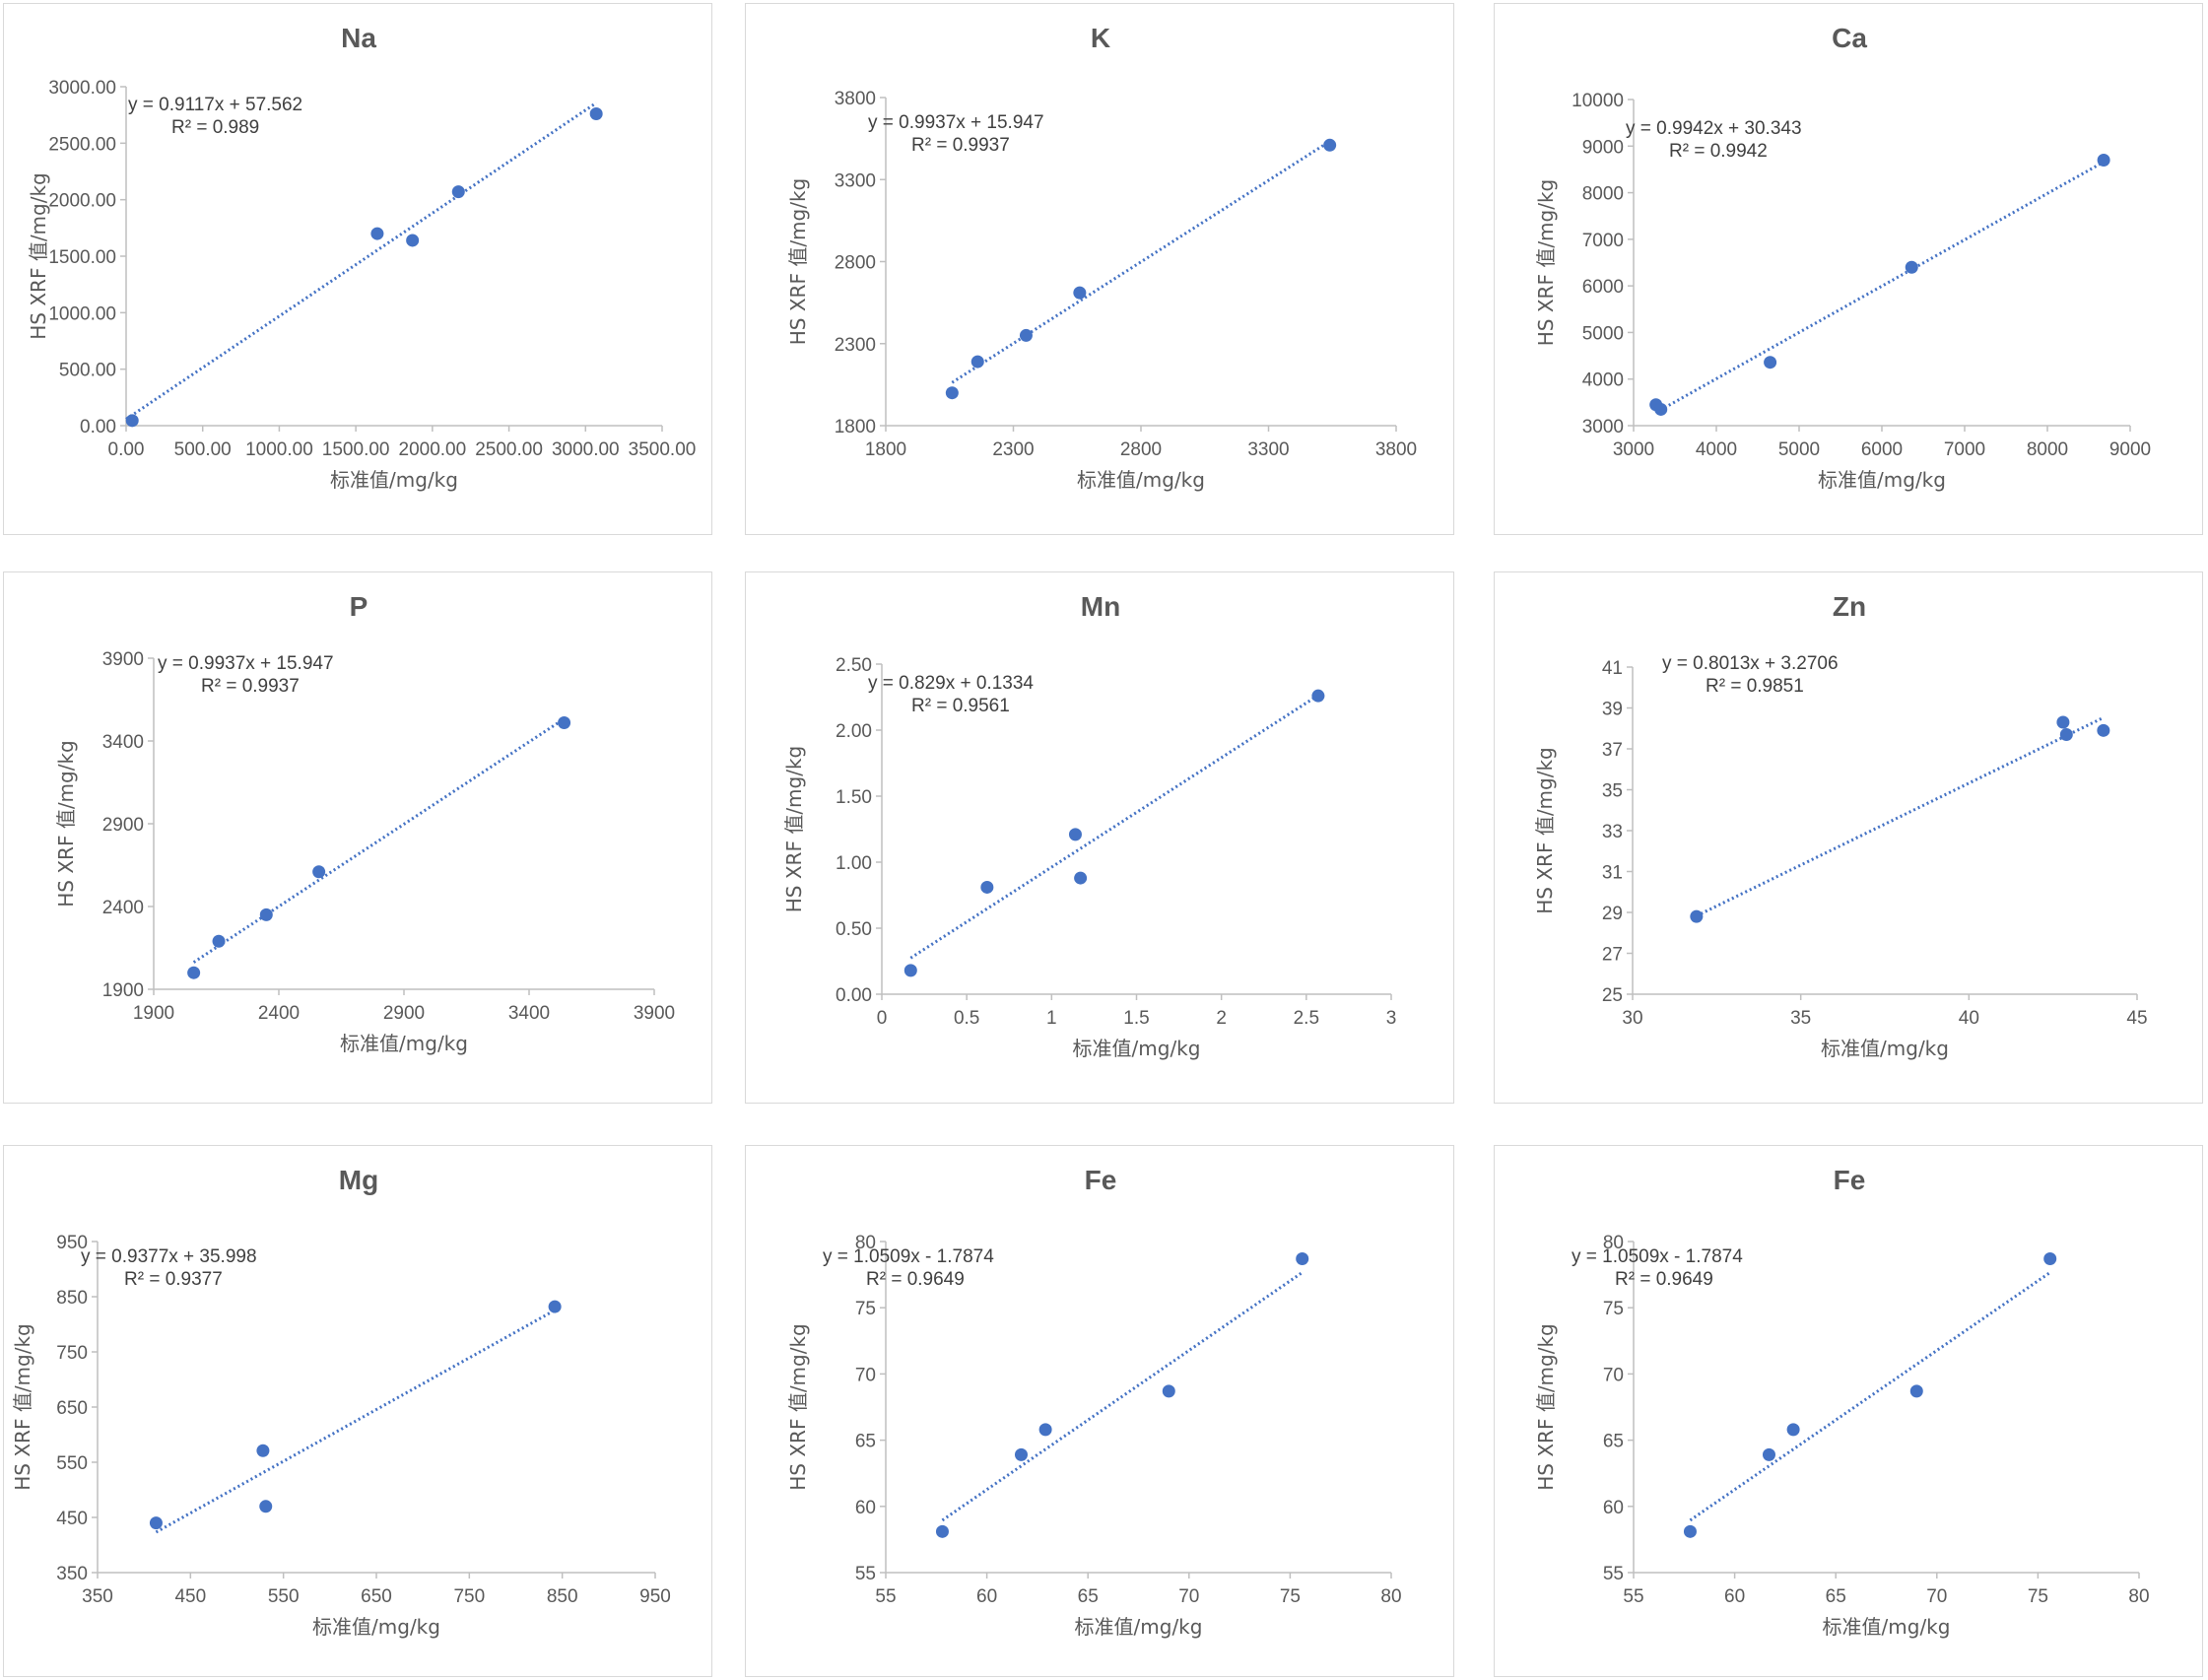 Image resolution: width=2208 pixels, height=1680 pixels. I want to click on y-tick-label: 8000, so click(1603, 194).